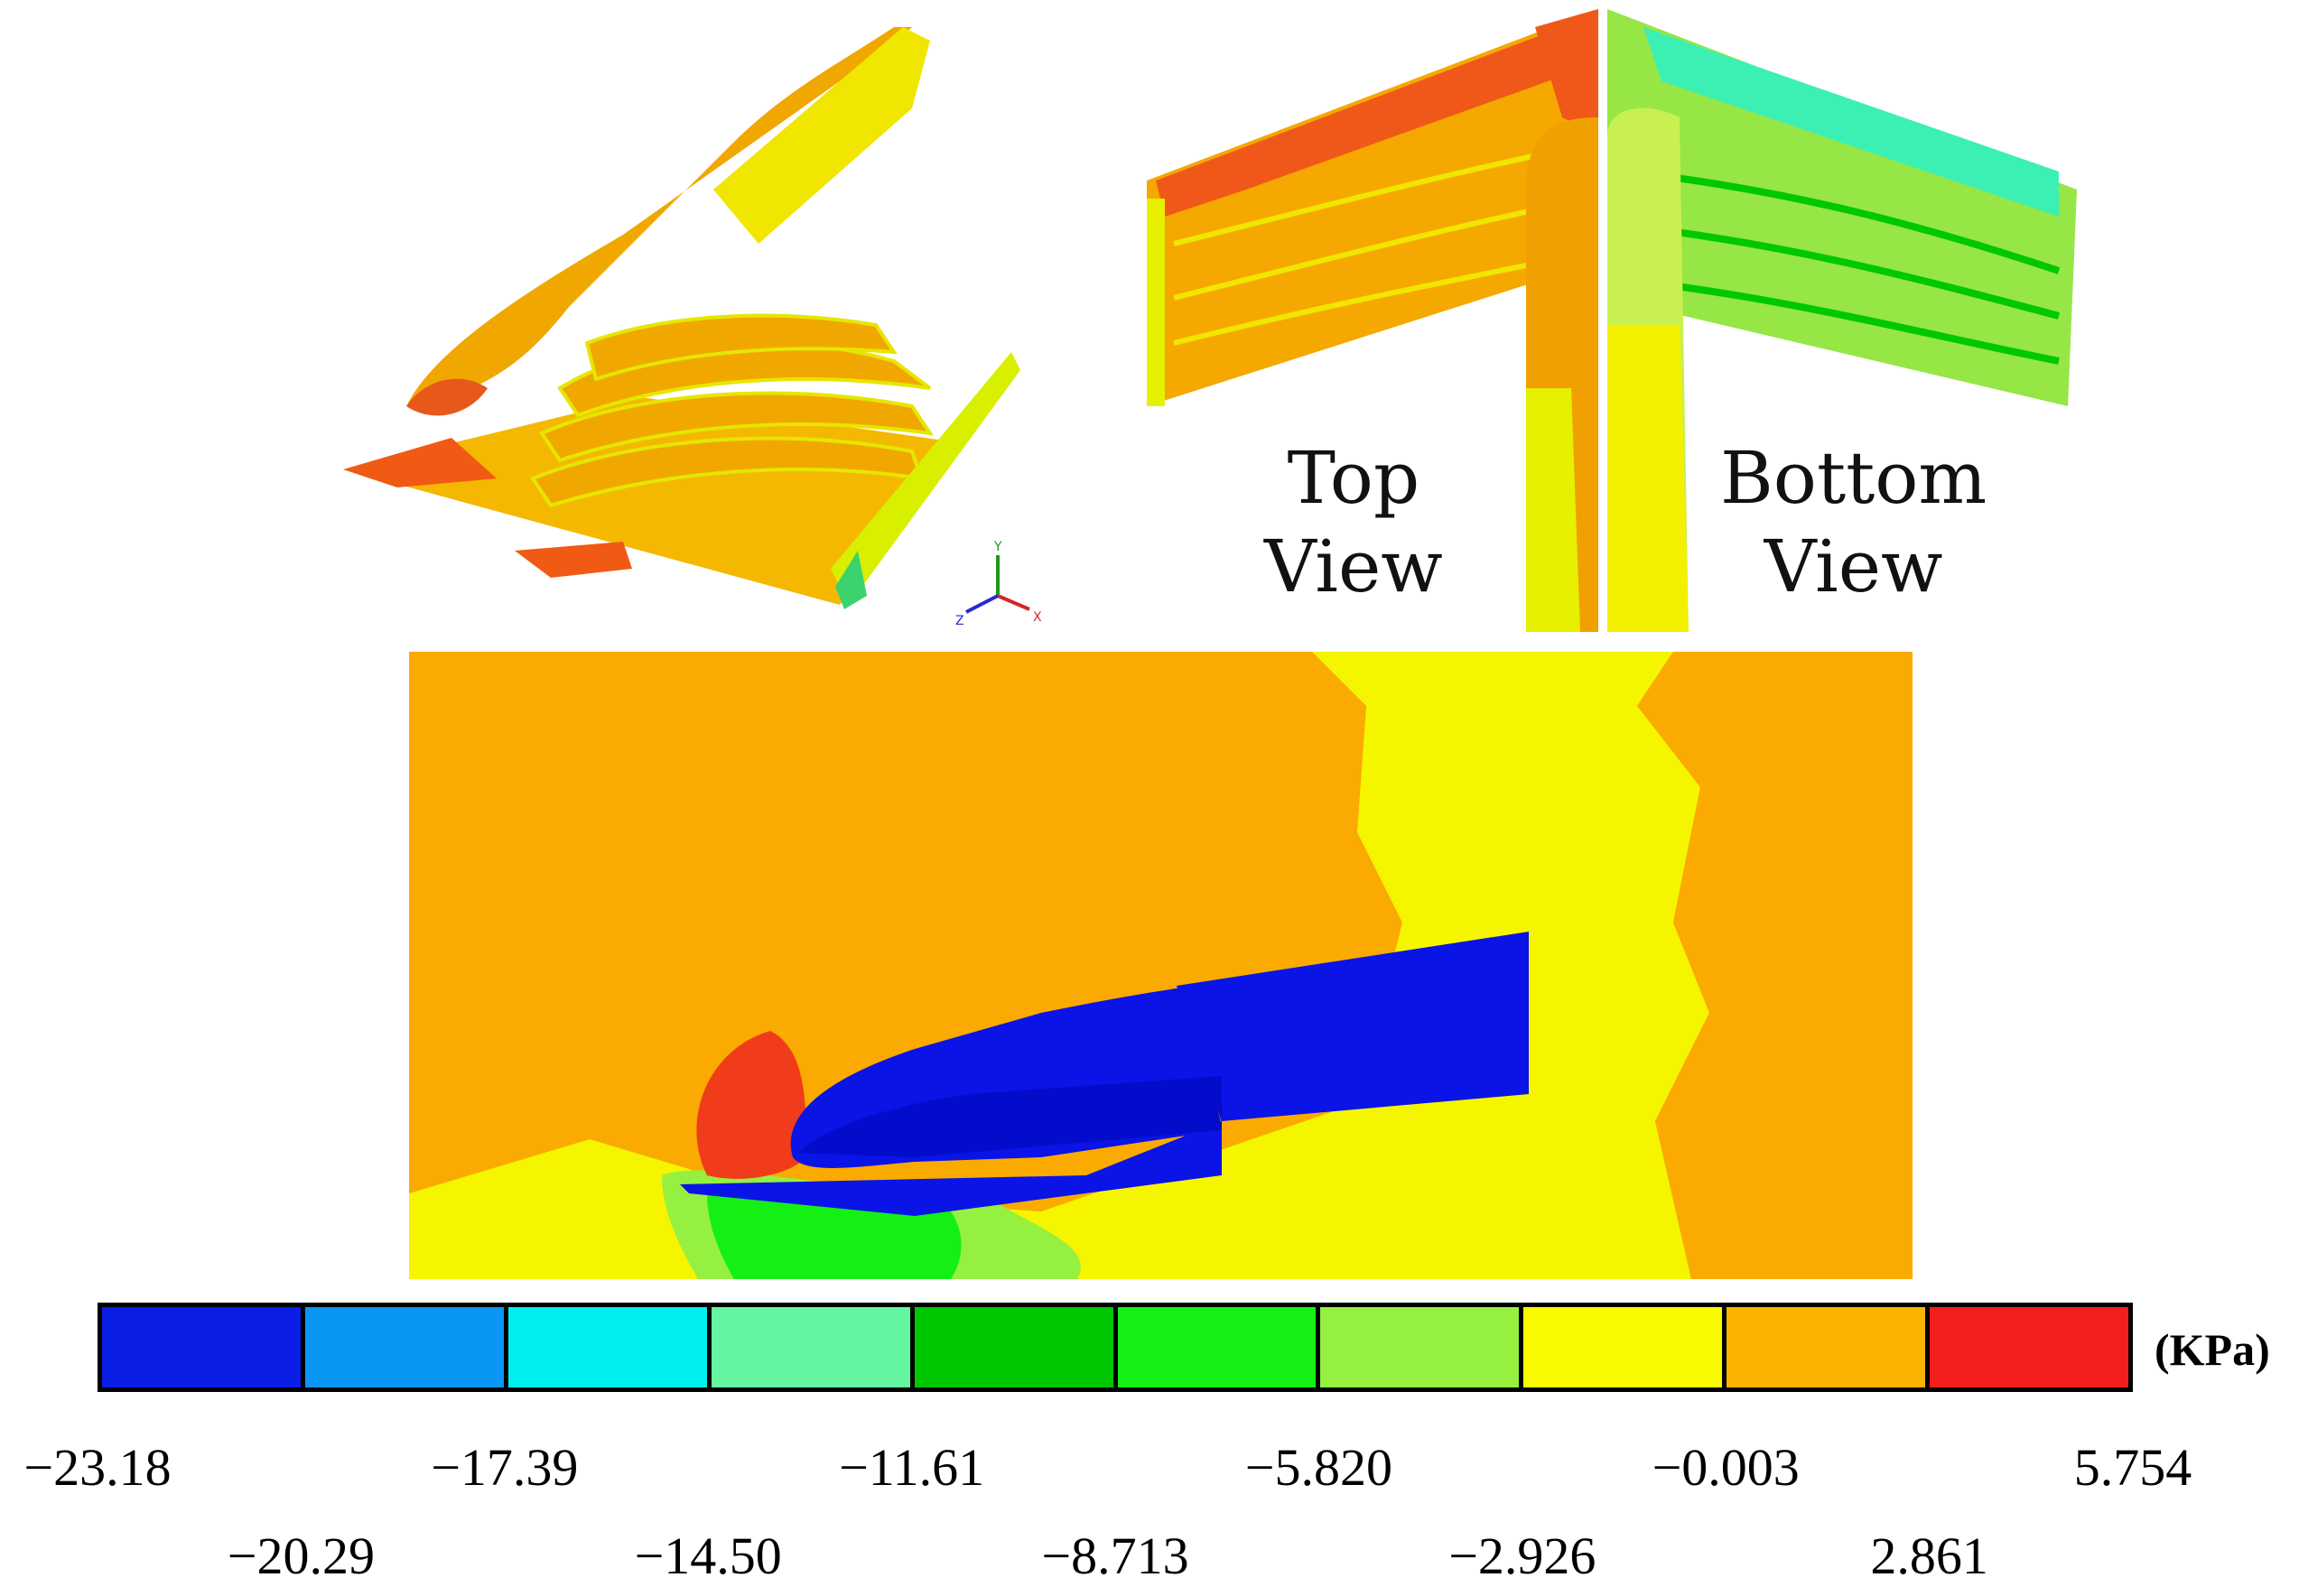  I want to click on colorbar-tick-label: −0.003, so click(1726, 1467).